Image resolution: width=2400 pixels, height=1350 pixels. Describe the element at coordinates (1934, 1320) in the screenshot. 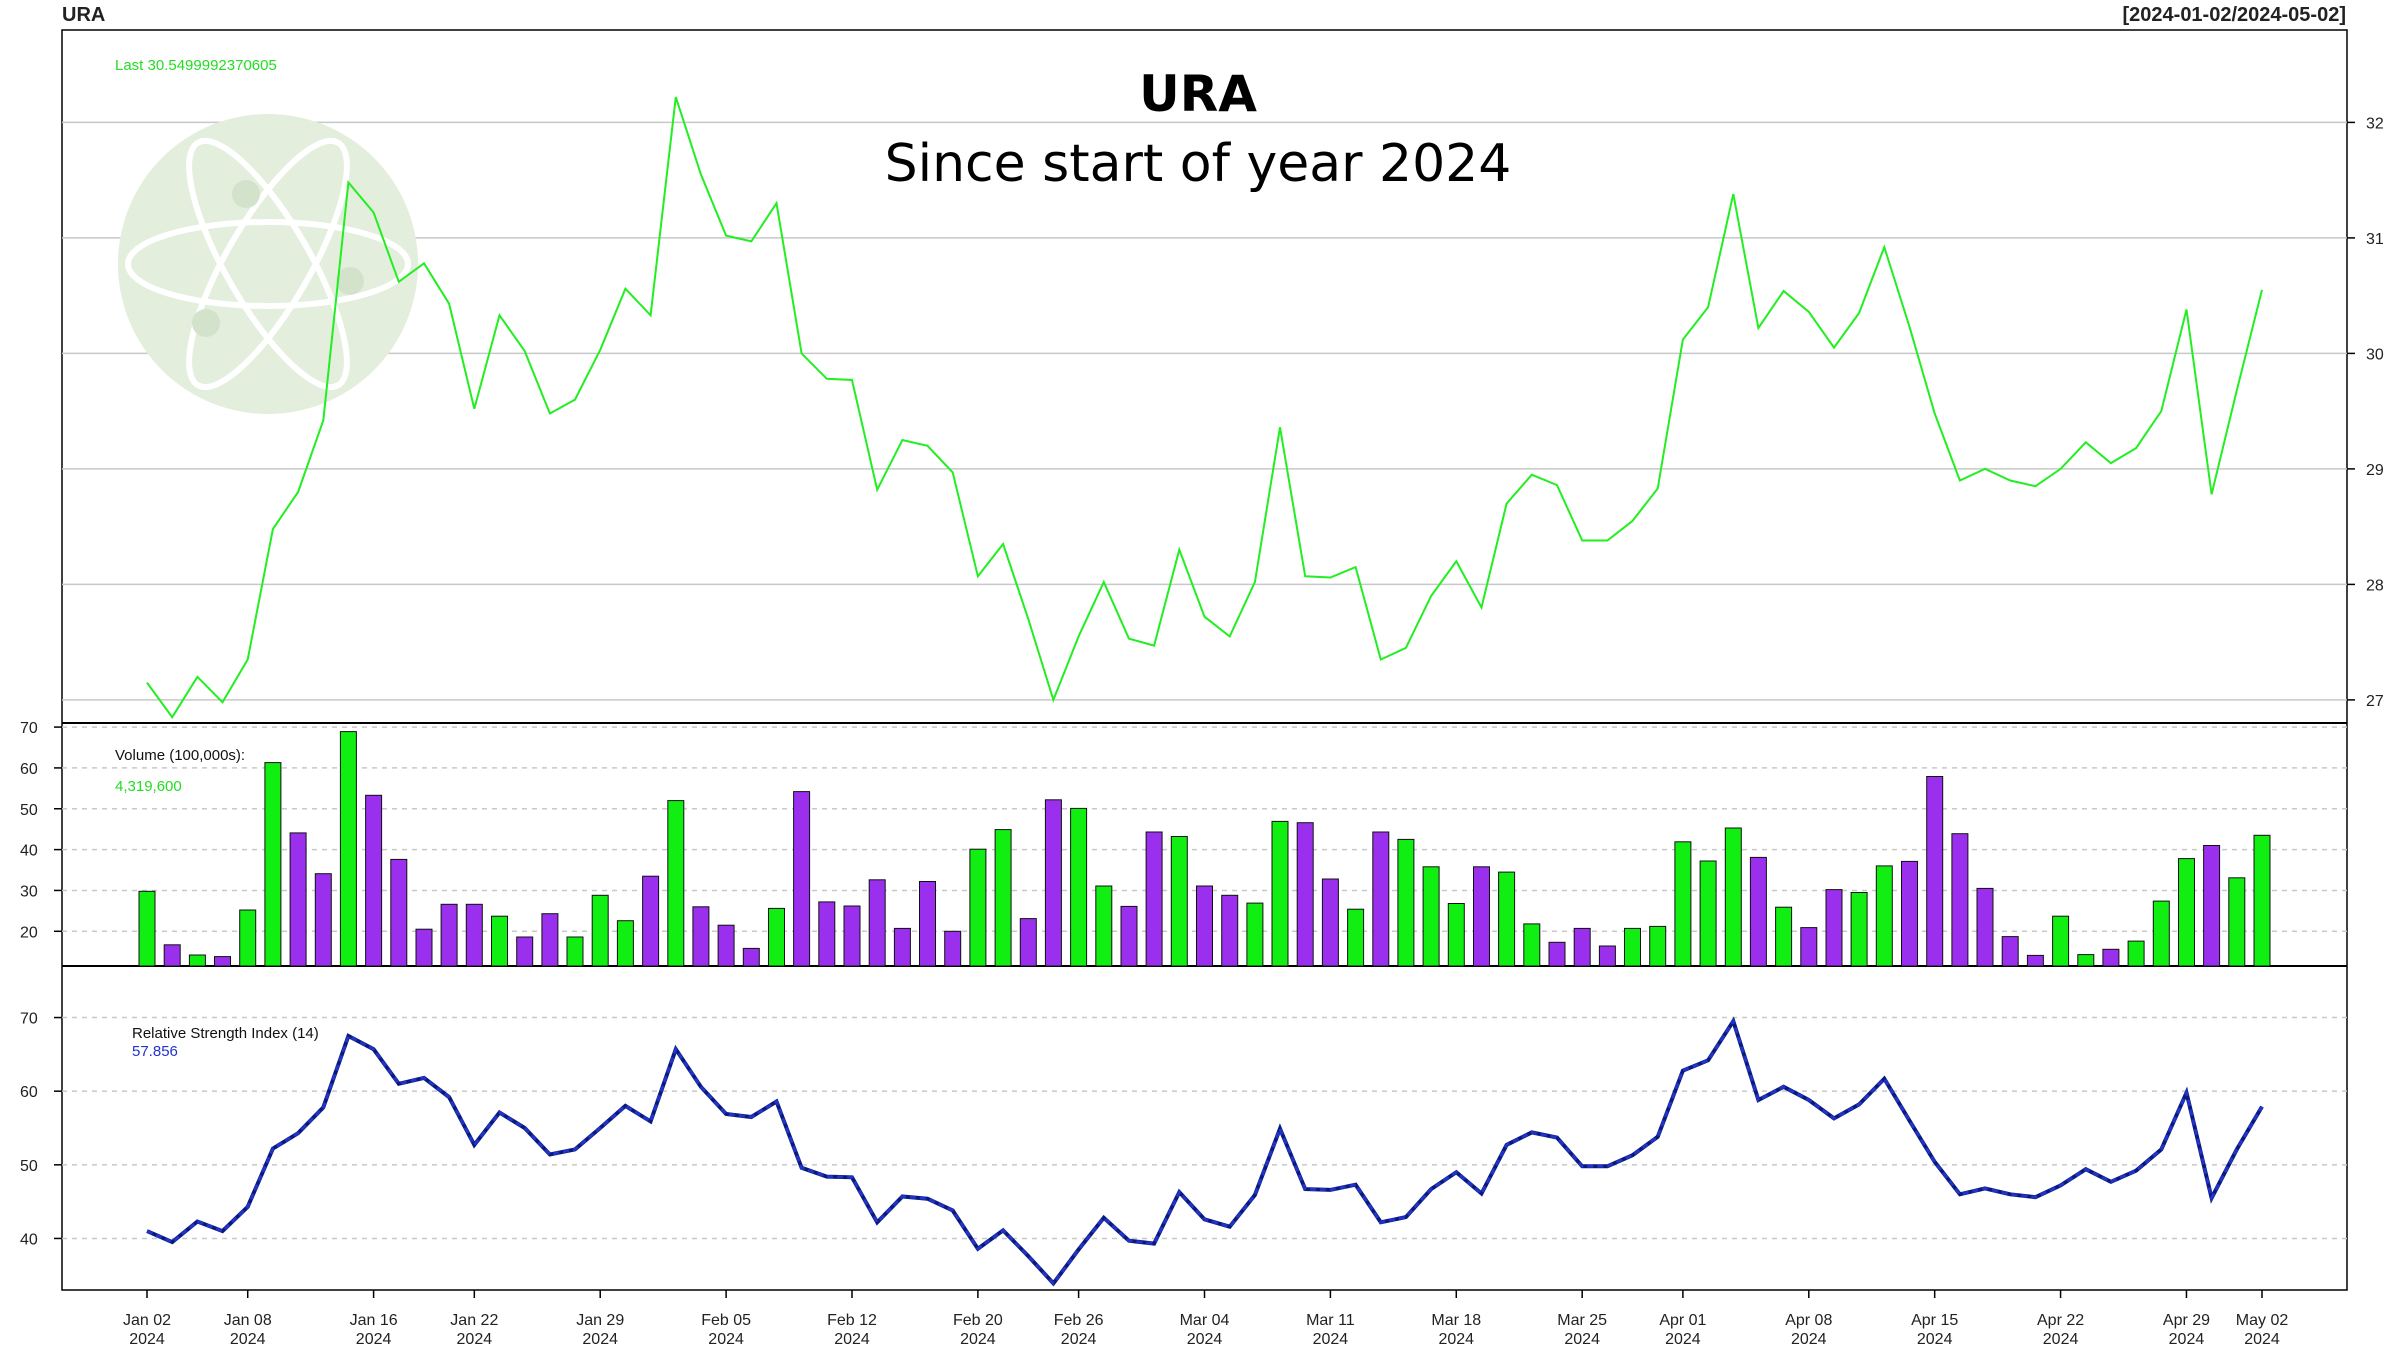

I see `x-tick-label: Apr 15` at that location.